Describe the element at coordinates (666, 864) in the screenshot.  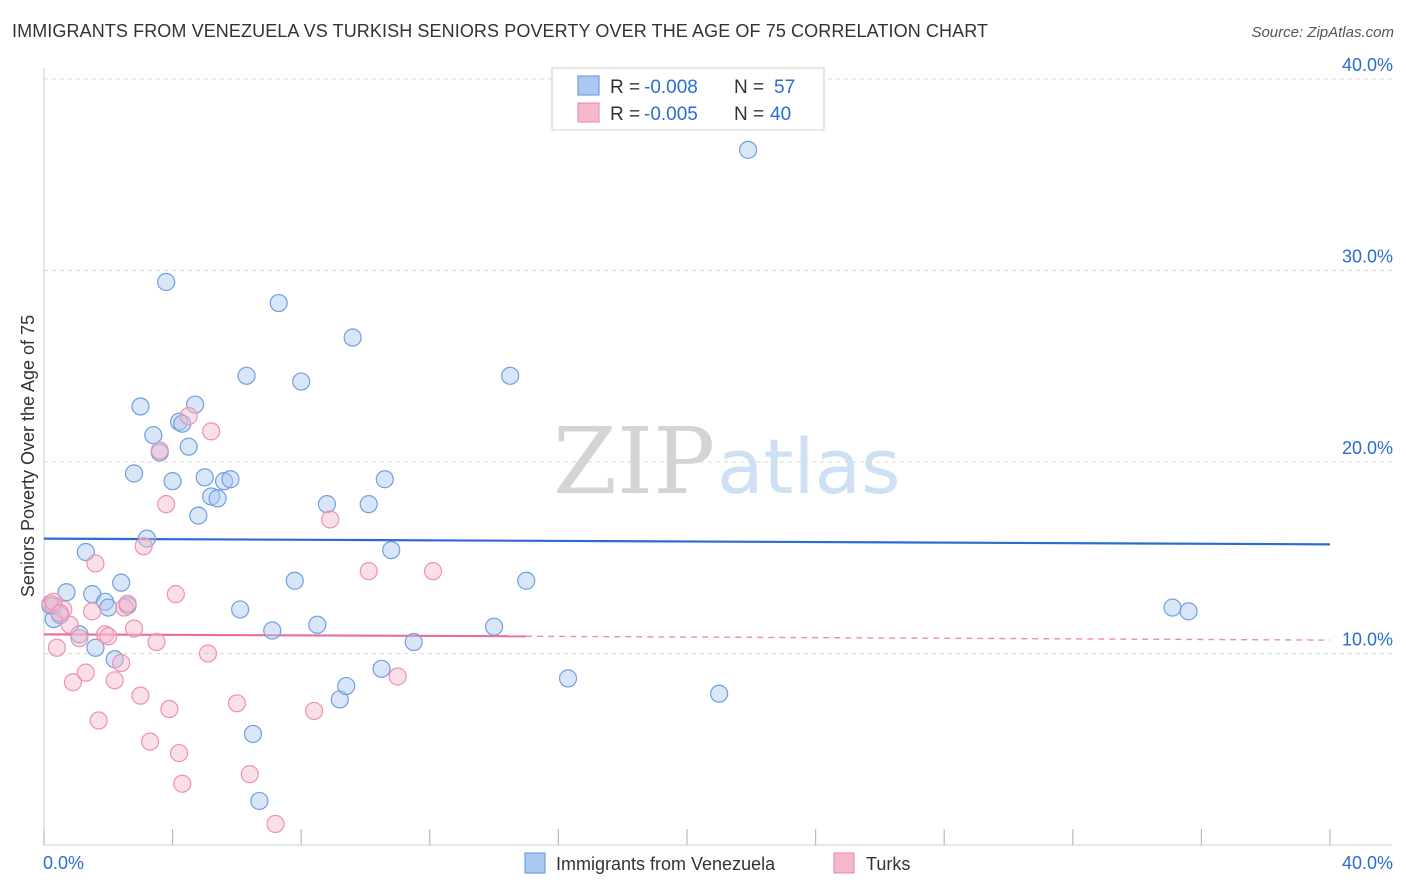
I see `bottom-legend-label-venezuela: Immigrants from Venezuela` at that location.